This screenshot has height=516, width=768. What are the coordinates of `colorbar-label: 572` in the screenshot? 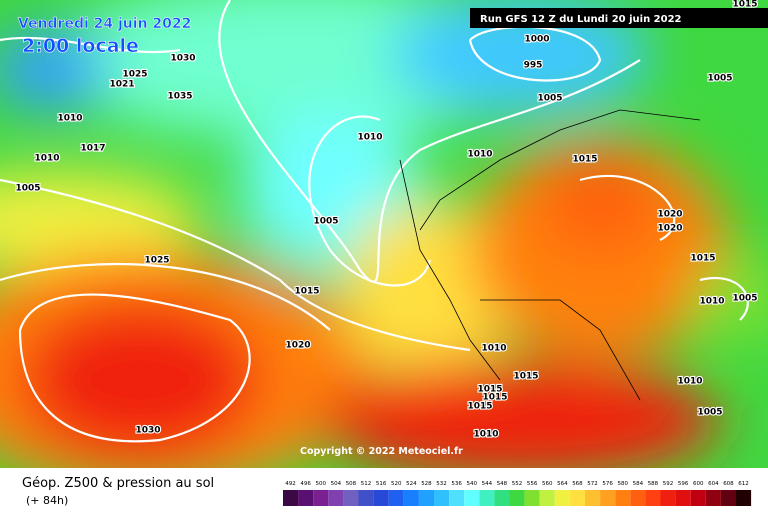 It's located at (592, 484).